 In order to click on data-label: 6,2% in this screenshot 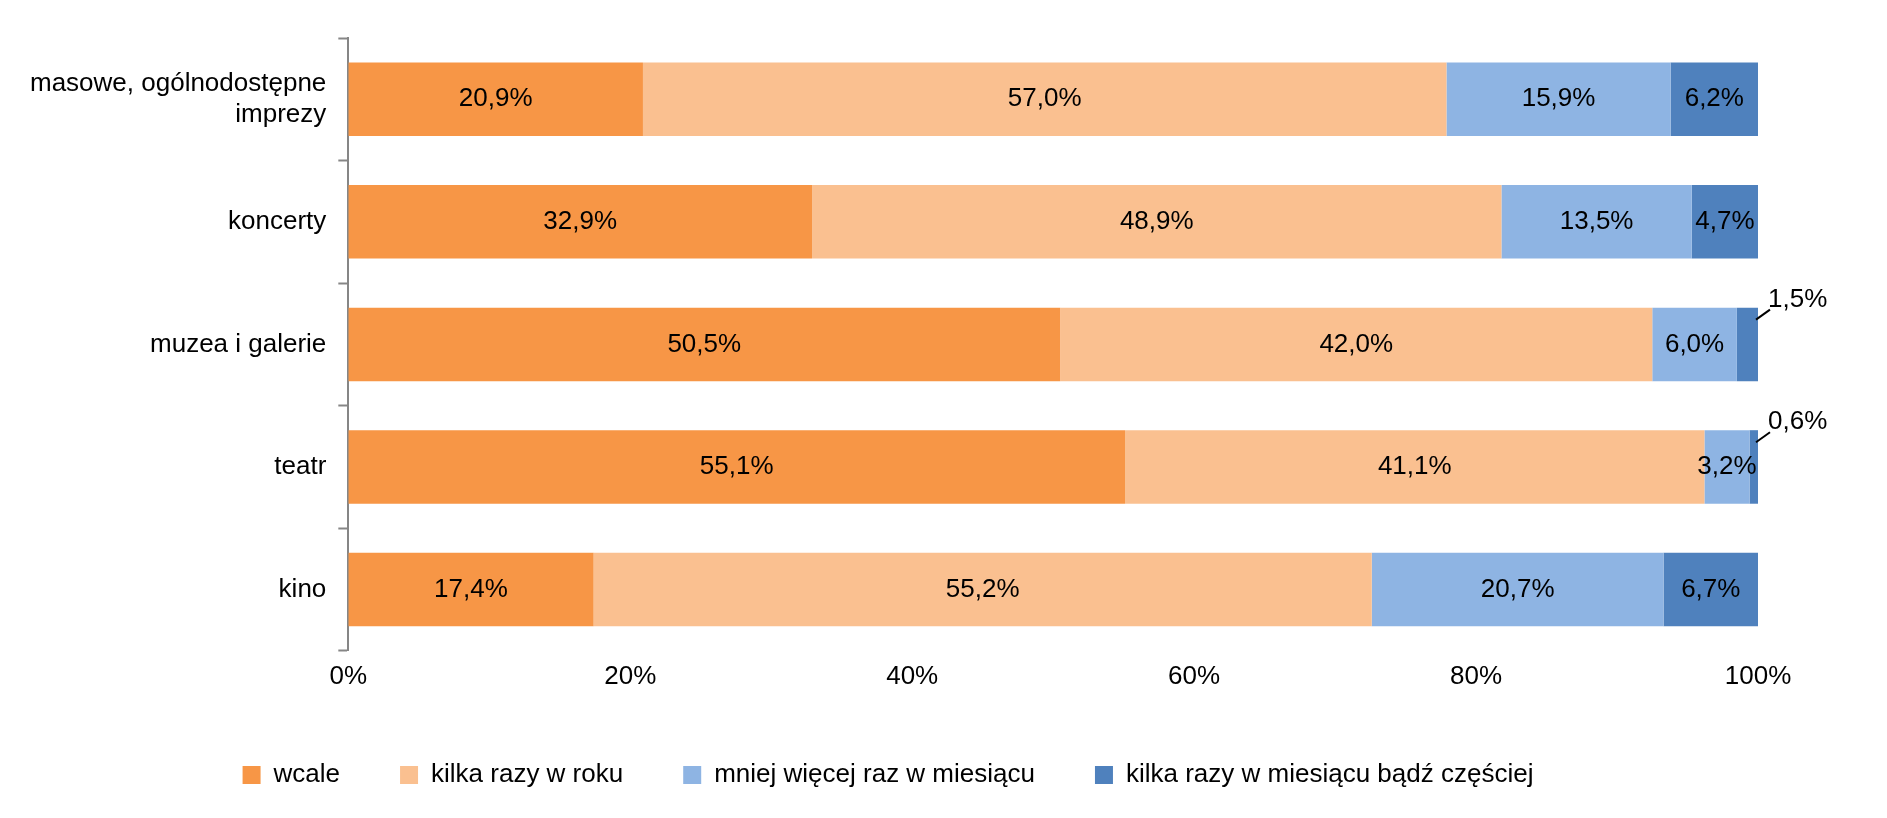, I will do `click(1714, 97)`.